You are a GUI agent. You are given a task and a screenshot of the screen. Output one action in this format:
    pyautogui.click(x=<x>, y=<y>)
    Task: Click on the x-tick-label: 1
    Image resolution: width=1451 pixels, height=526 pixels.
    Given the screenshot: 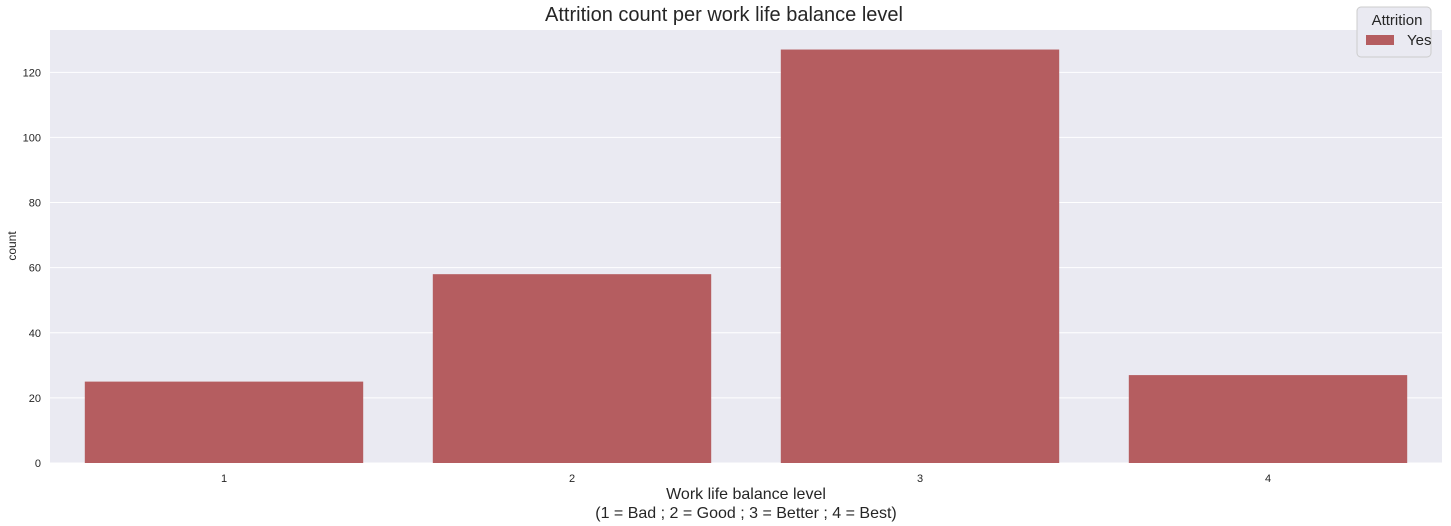 What is the action you would take?
    pyautogui.click(x=224, y=479)
    